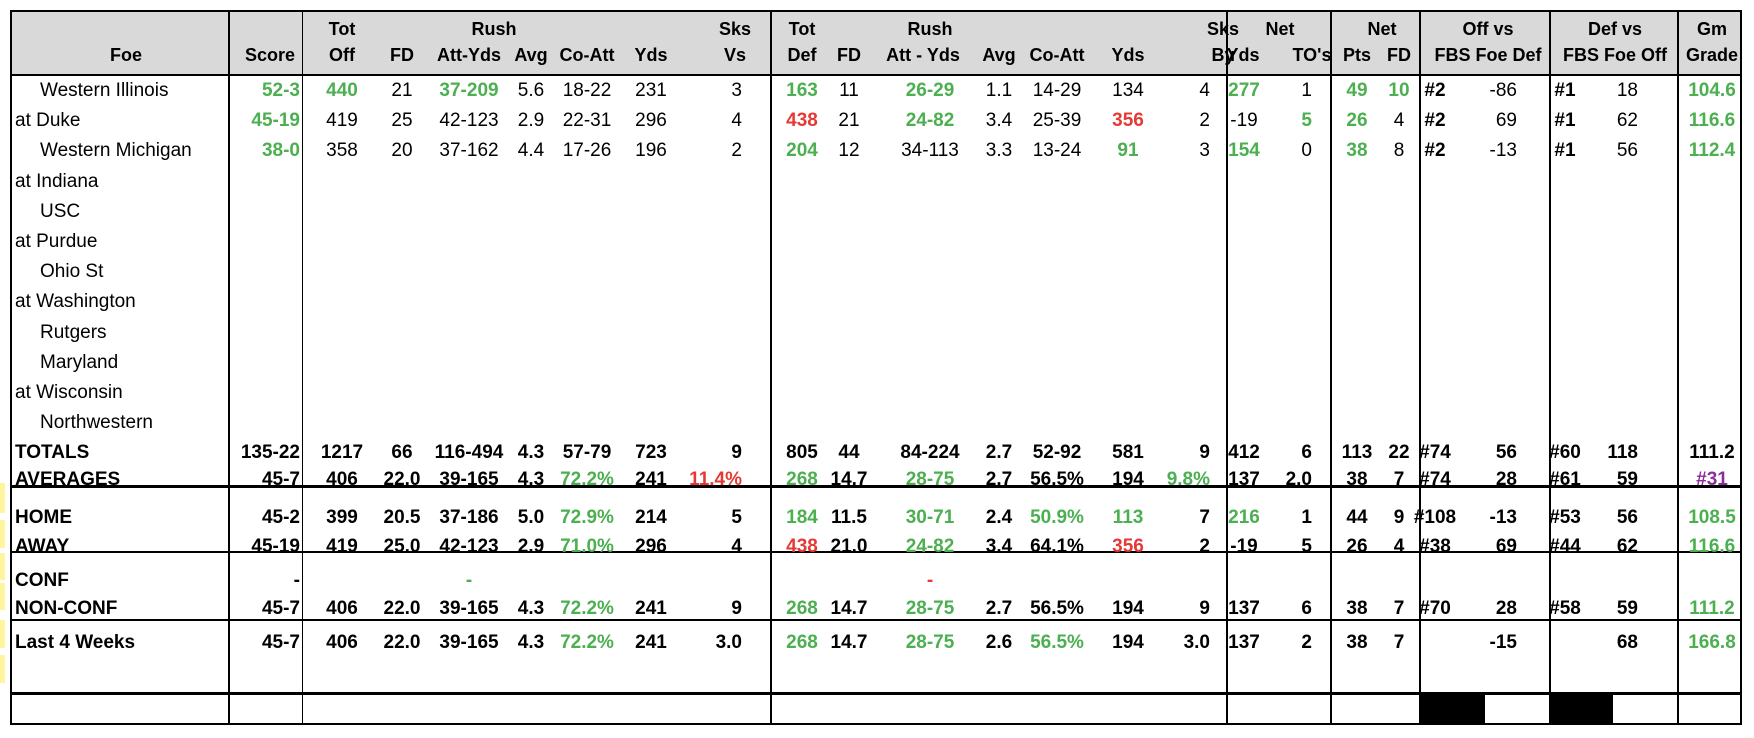 This screenshot has width=1754, height=738. Describe the element at coordinates (57, 181) in the screenshot. I see `foe-name: at Indiana` at that location.